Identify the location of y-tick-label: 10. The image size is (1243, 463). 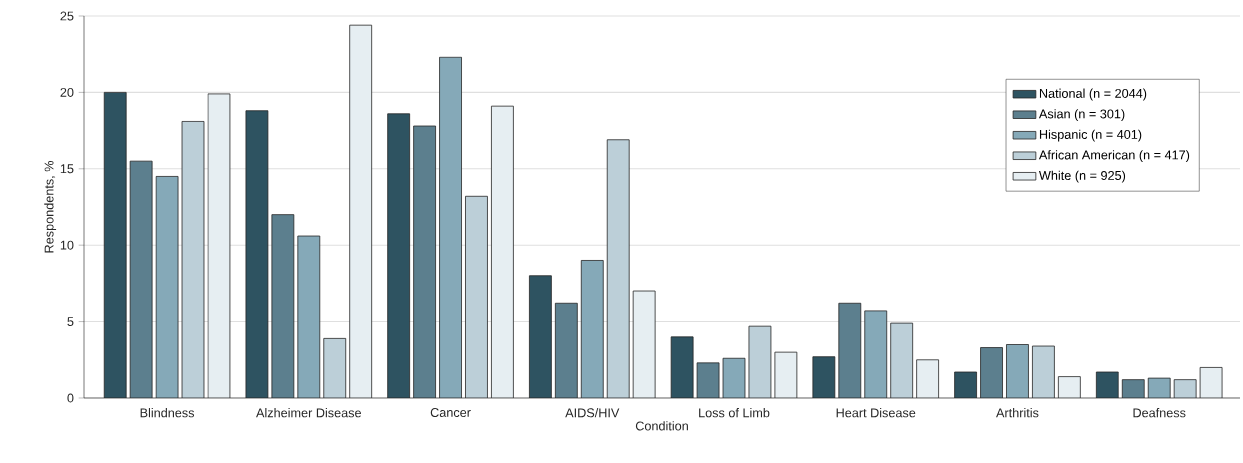
(67, 245).